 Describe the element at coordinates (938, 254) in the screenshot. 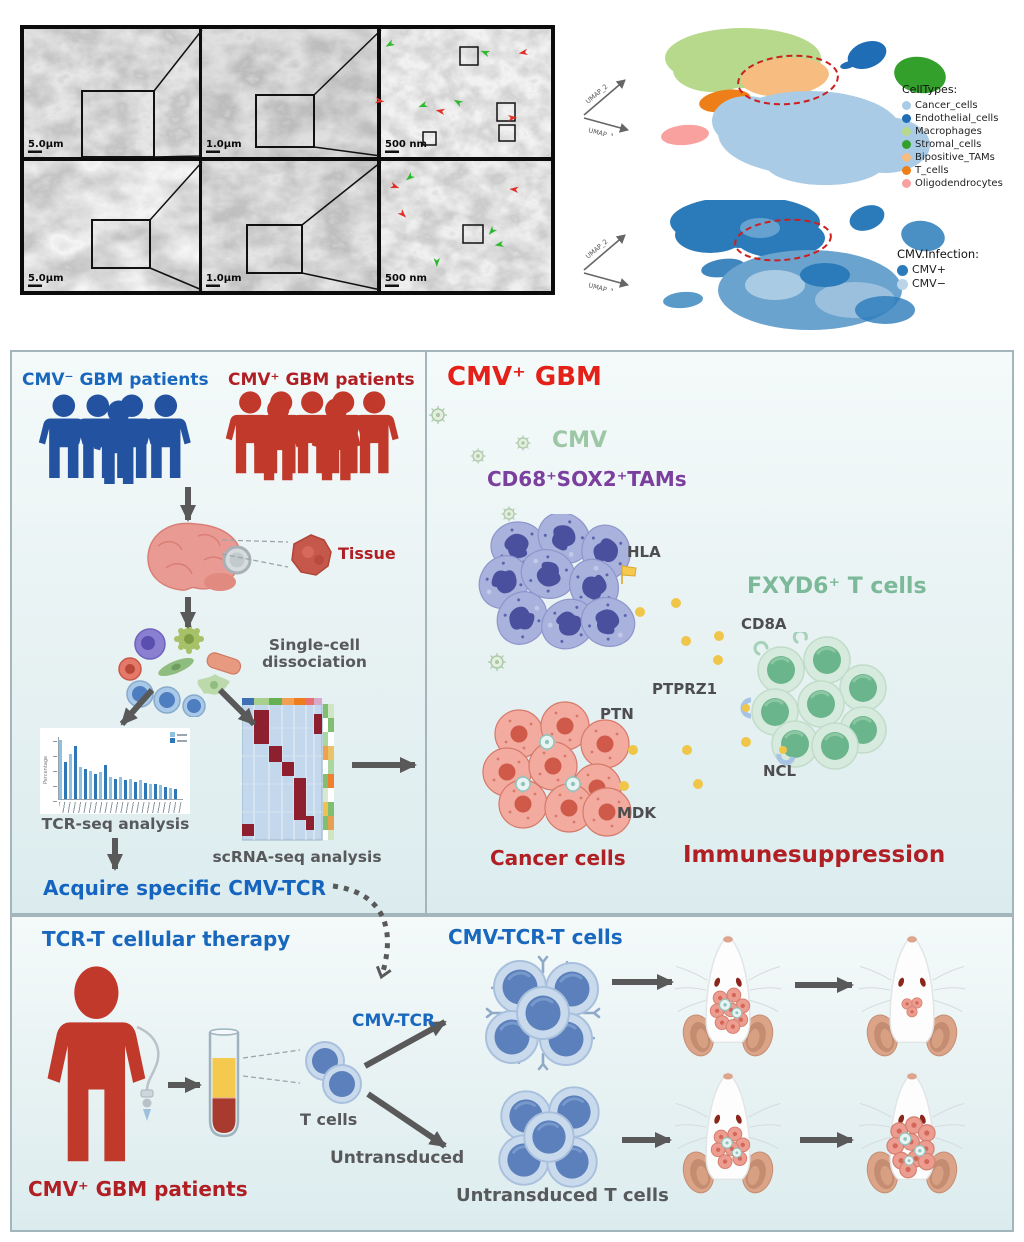

I see `infection-legend-title: CMV.Infection:` at that location.